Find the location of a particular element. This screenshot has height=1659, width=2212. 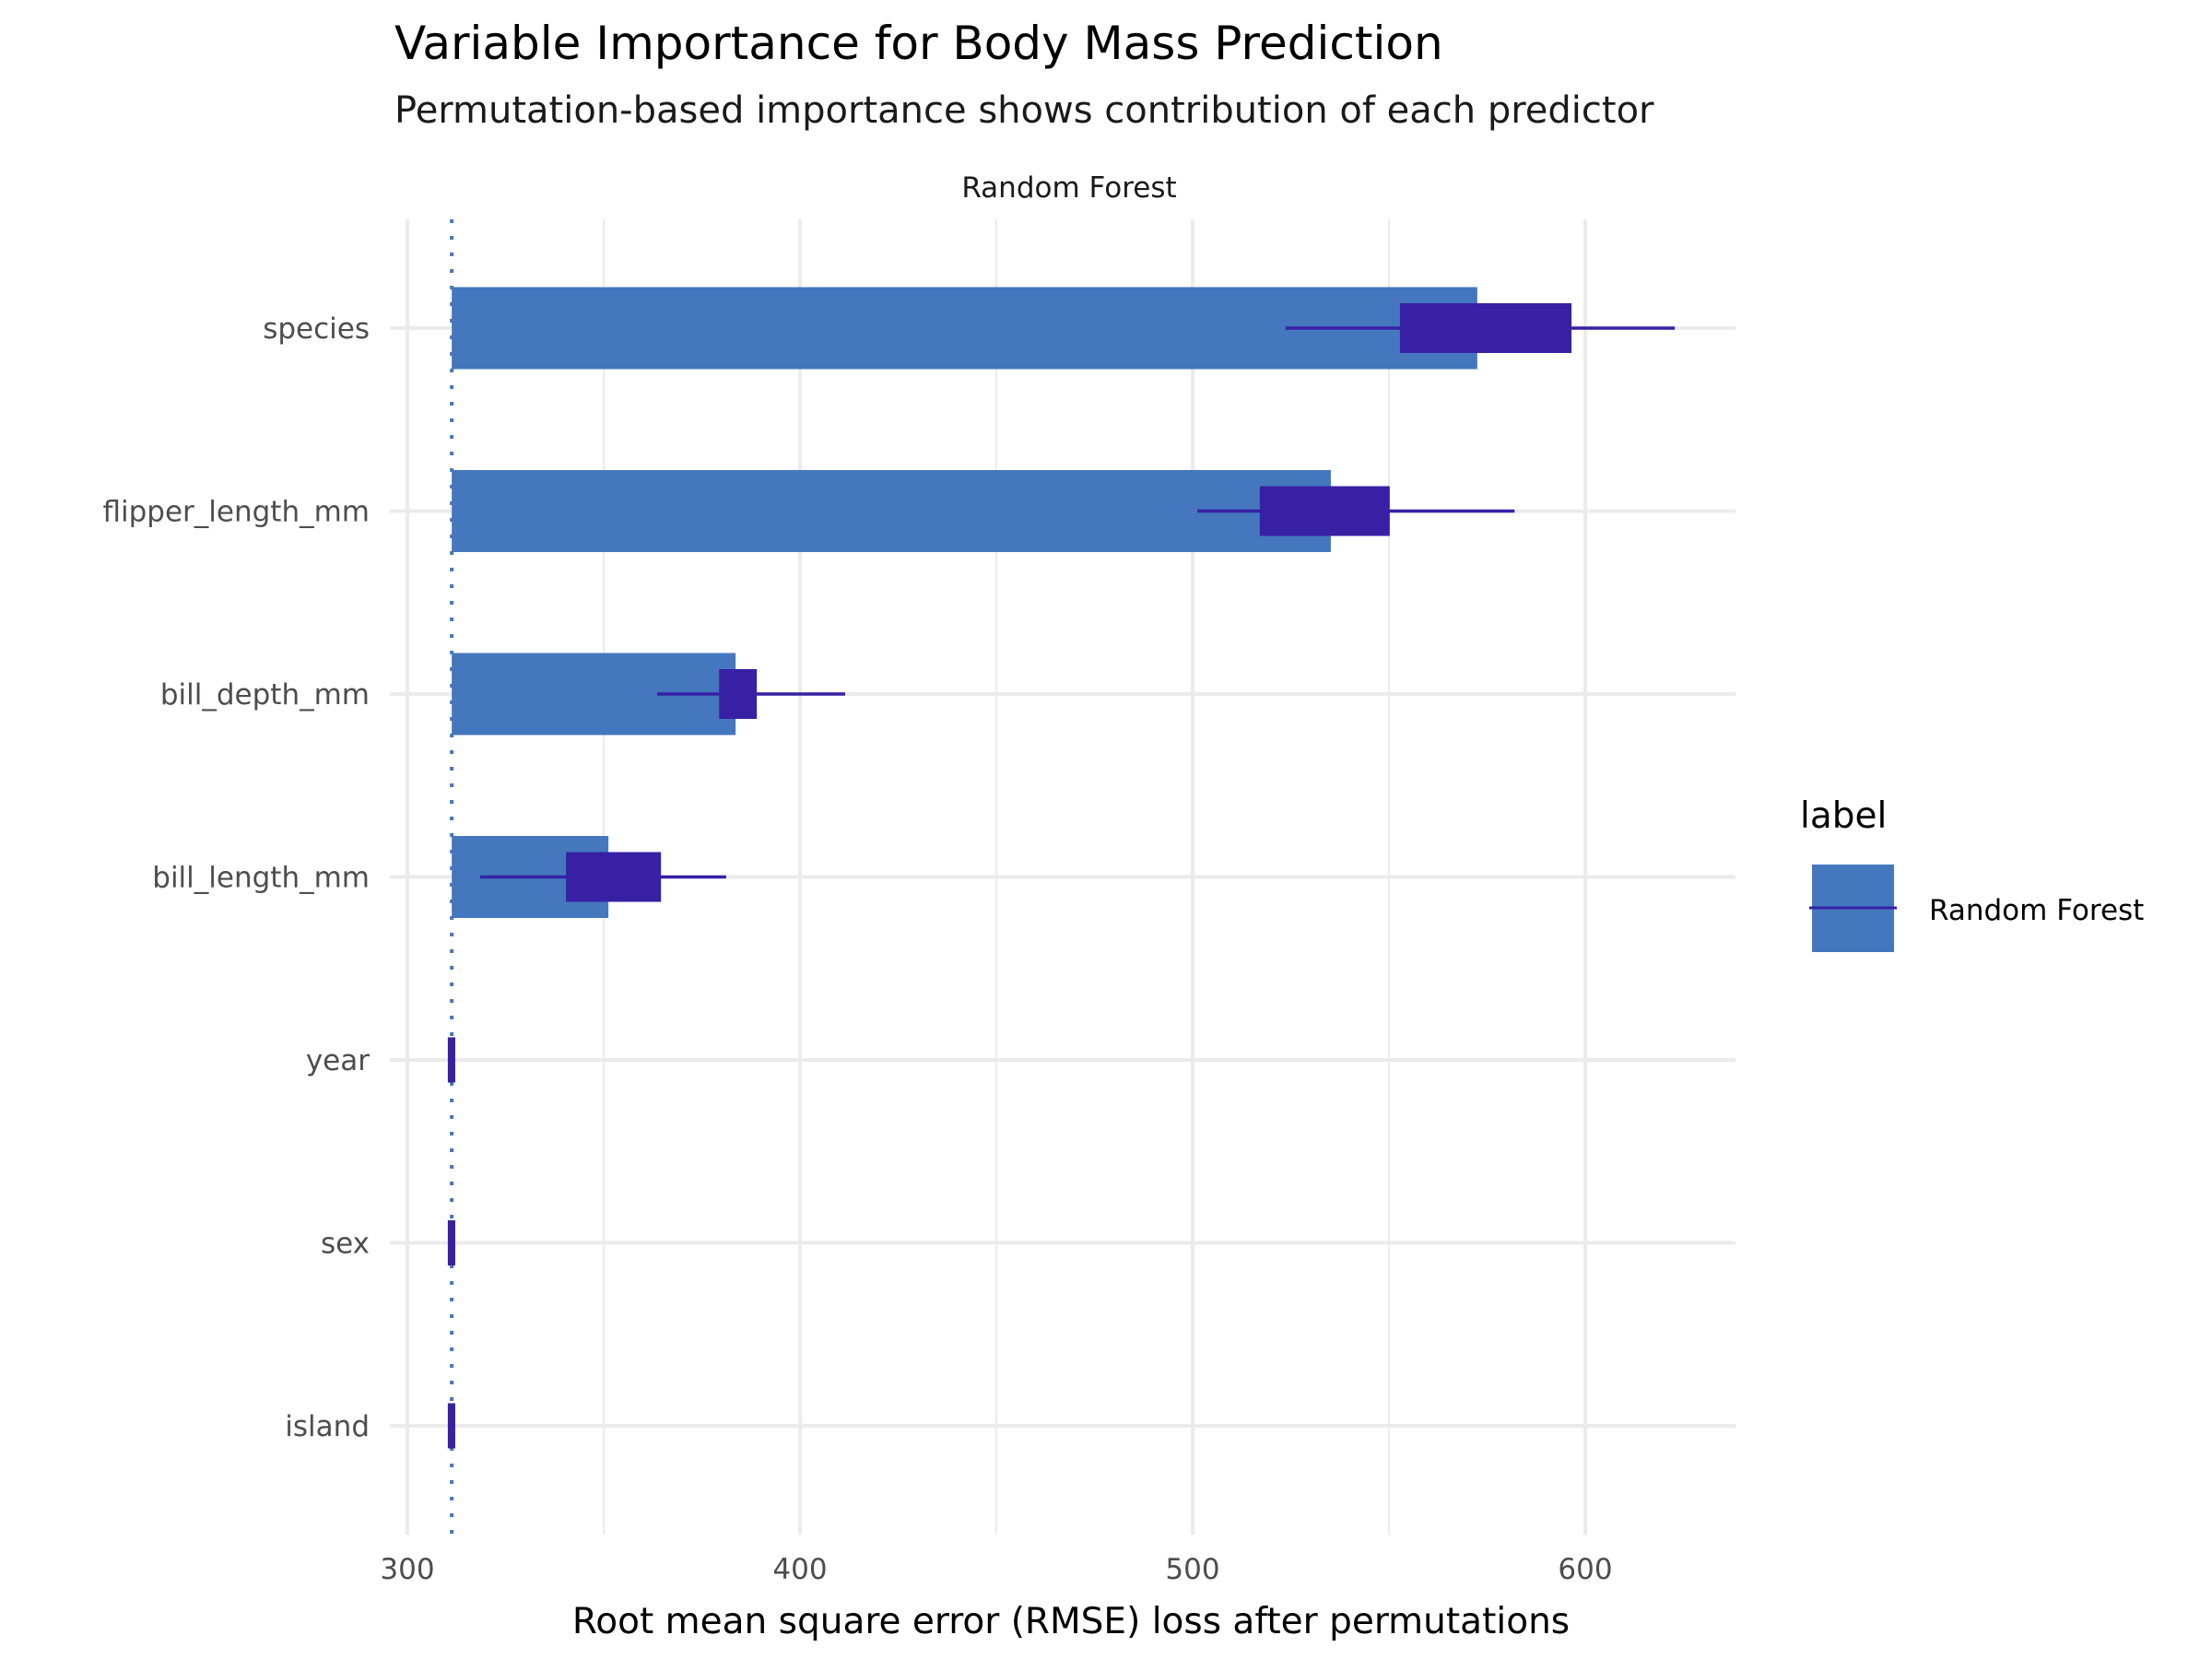

y-tick-label: flipper_length_mm is located at coordinates (236, 512).